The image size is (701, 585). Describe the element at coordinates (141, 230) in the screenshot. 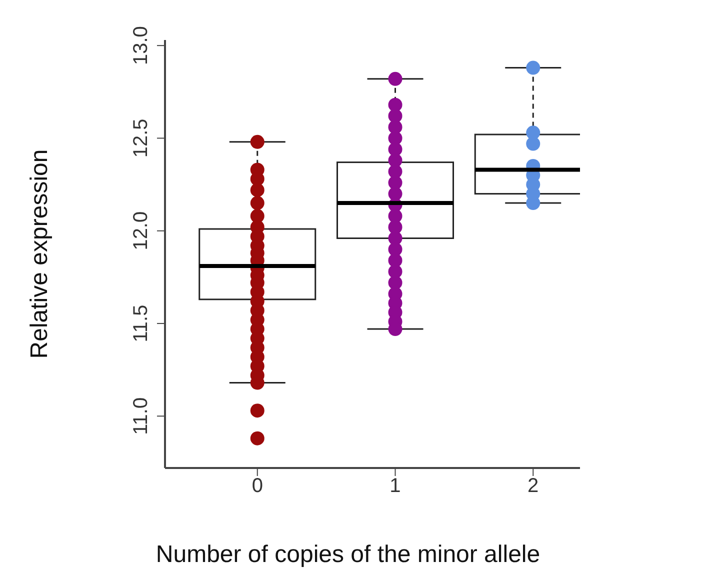

I see `y-tick-label: 12.0` at that location.